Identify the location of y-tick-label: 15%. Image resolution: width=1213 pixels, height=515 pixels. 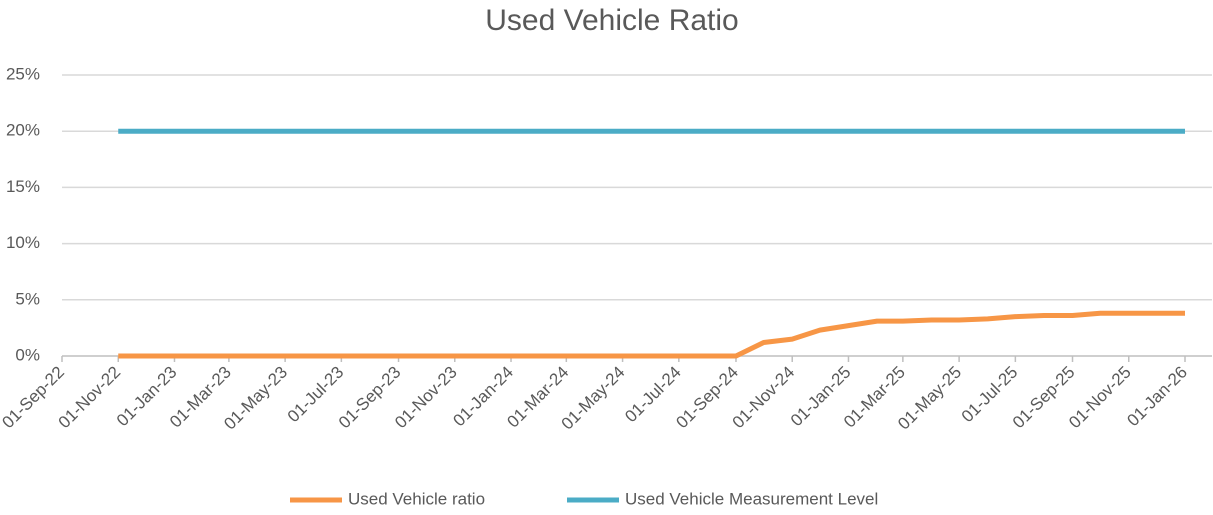
(23, 186).